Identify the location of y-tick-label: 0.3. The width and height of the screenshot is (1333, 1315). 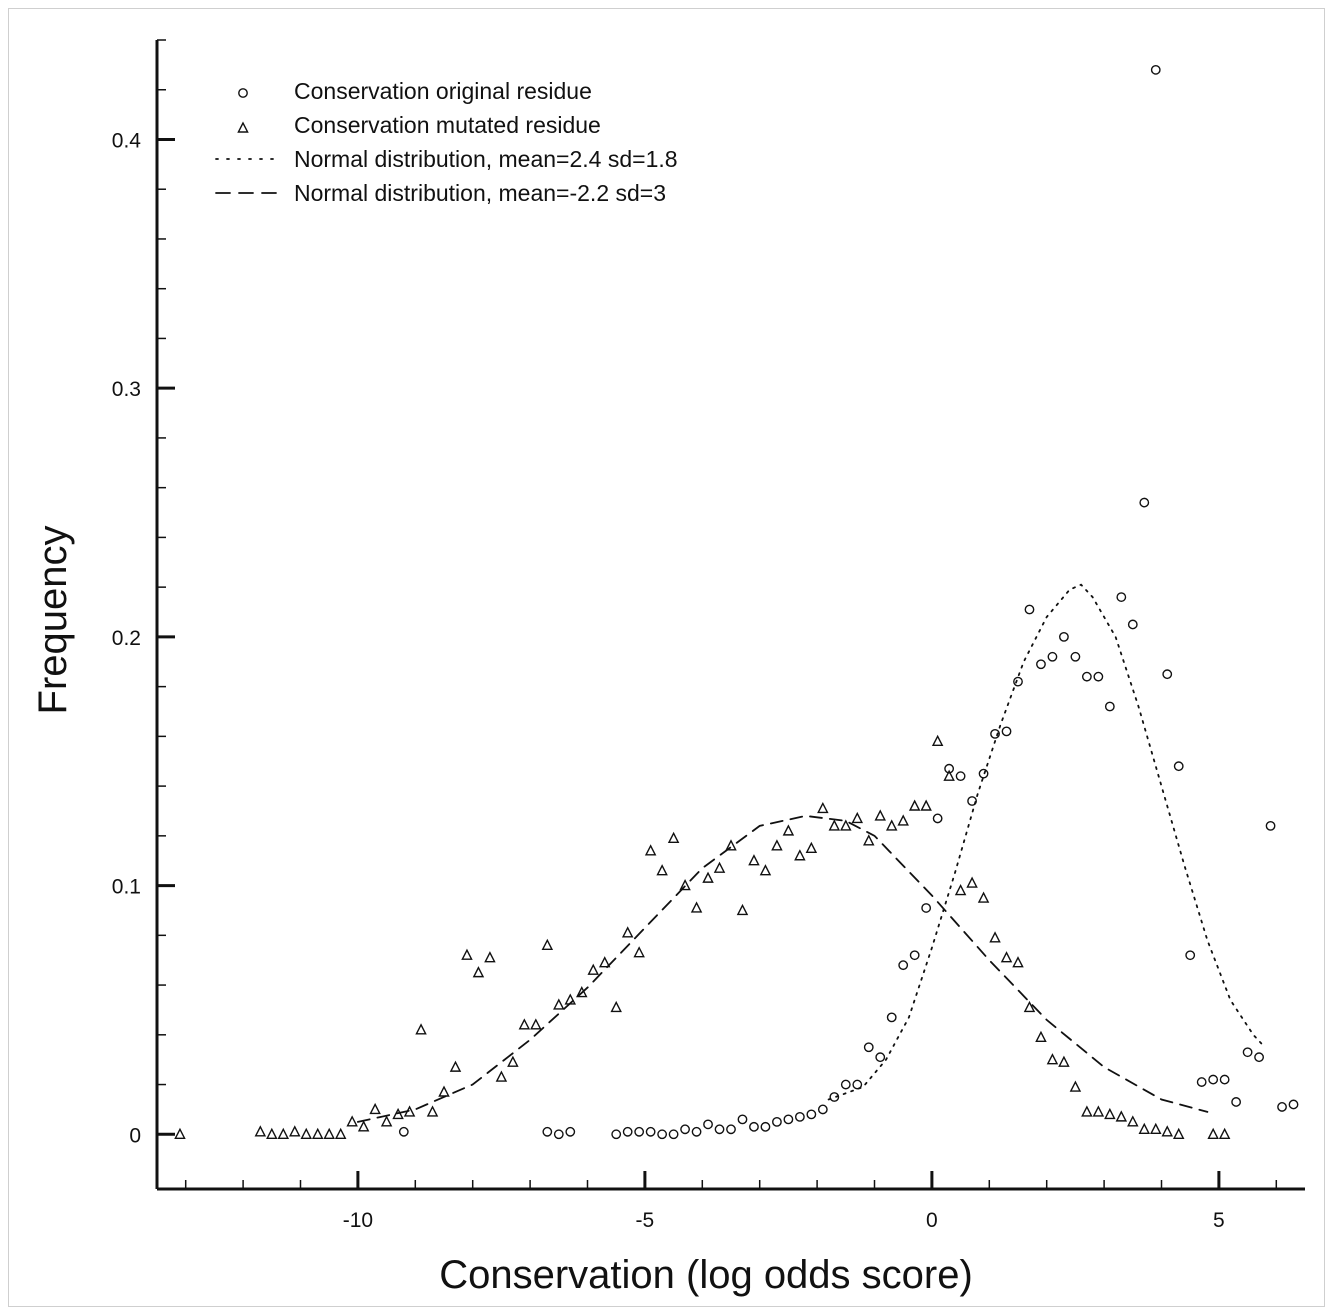
(126, 389).